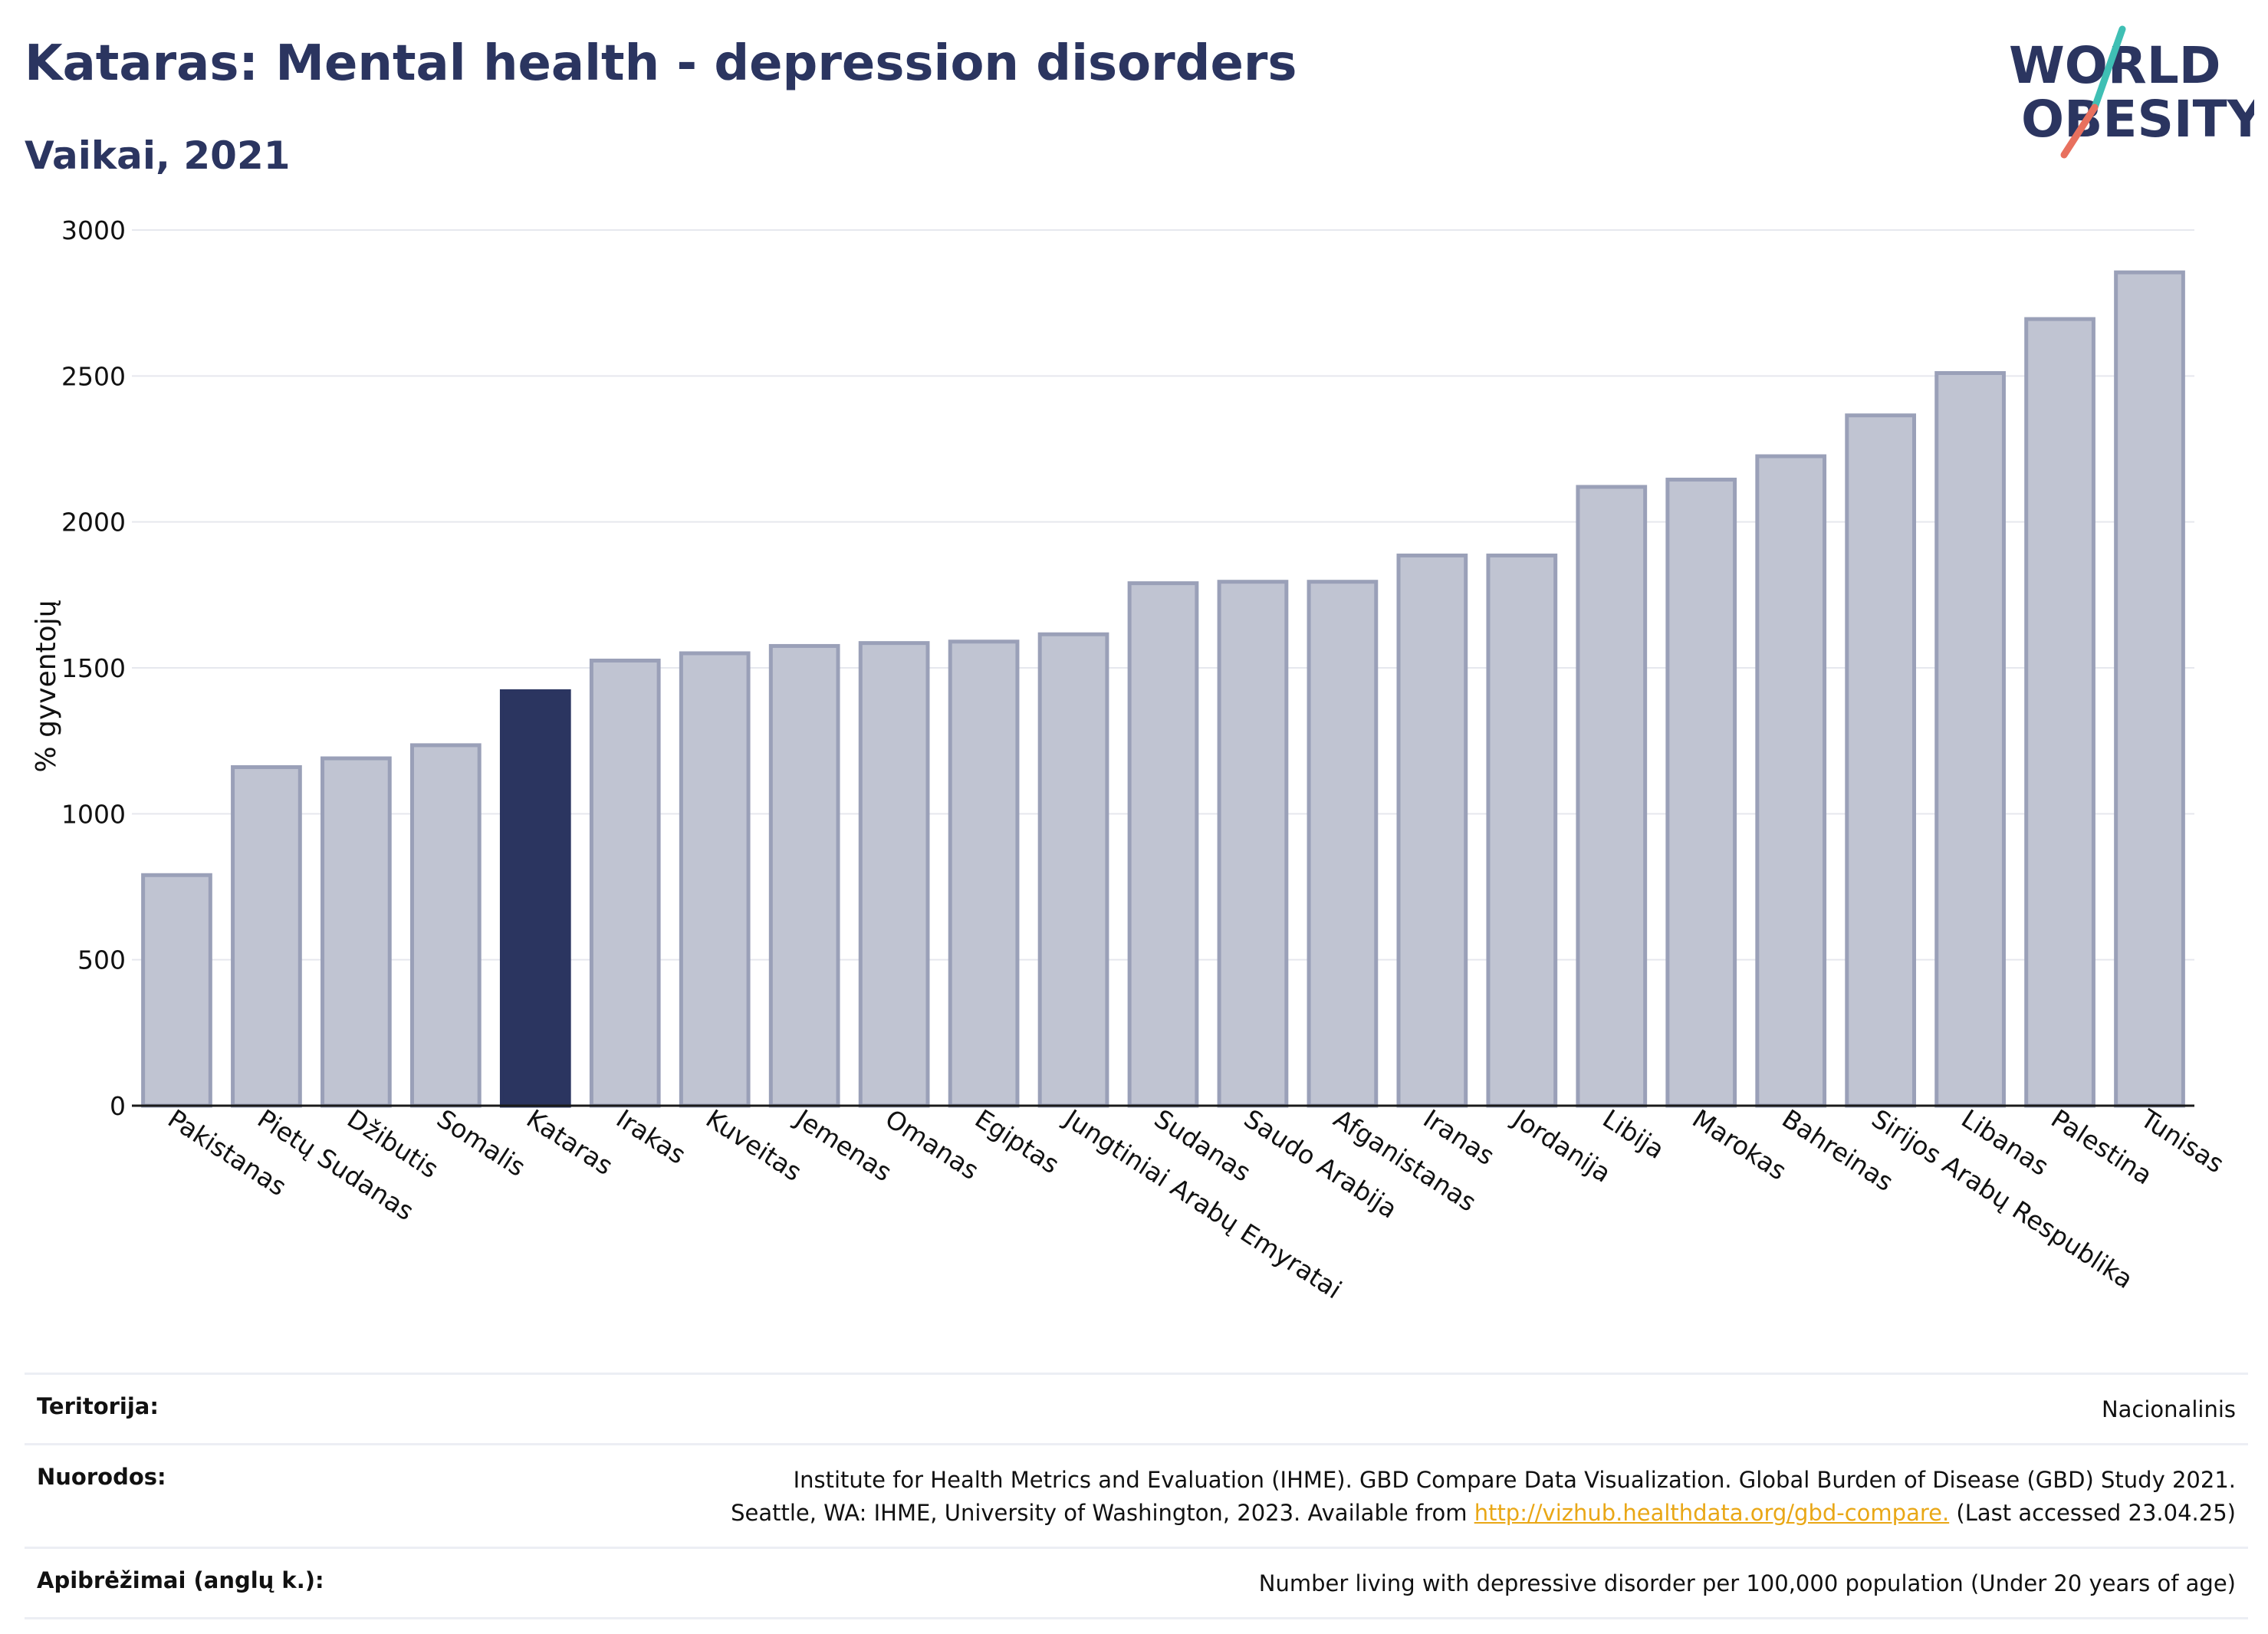 The width and height of the screenshot is (2268, 1634). Describe the element at coordinates (804, 876) in the screenshot. I see `bar-jemenas` at that location.